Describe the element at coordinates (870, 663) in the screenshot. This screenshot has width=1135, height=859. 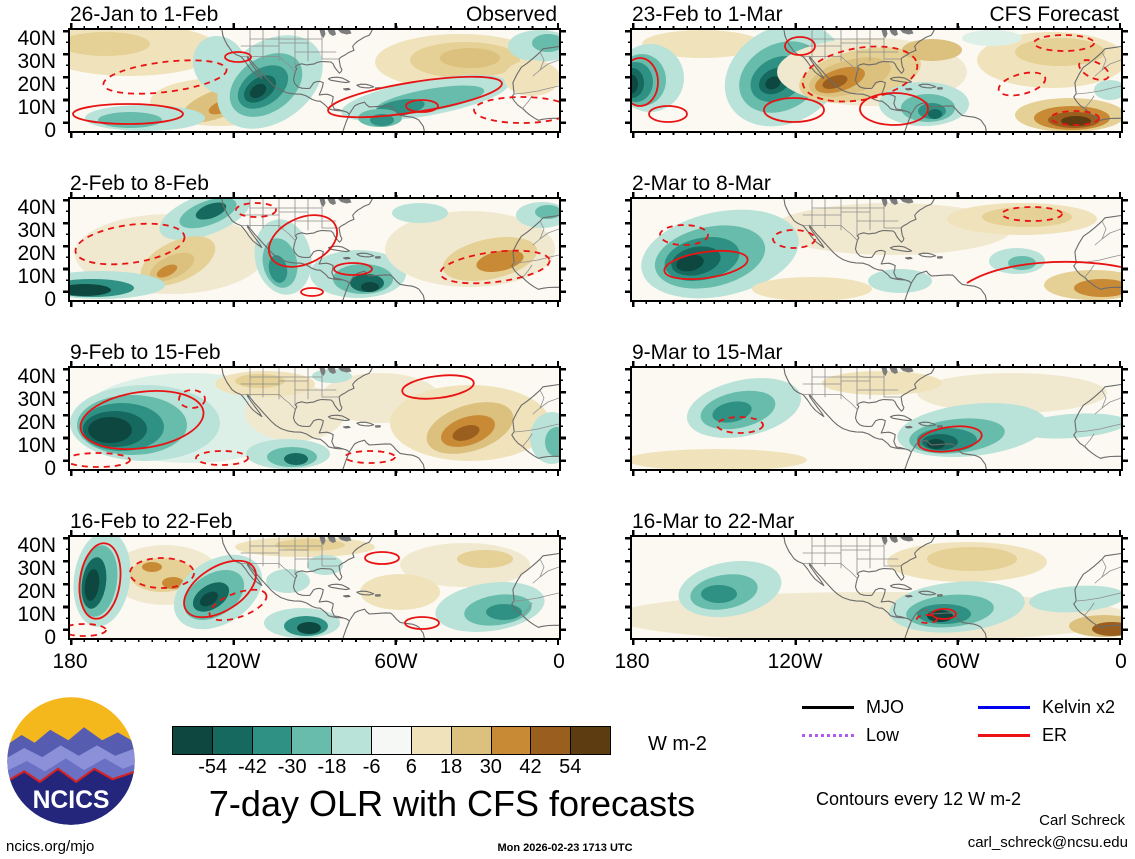
I see `x-axis-labels-right: 180 120W 60W 0` at that location.